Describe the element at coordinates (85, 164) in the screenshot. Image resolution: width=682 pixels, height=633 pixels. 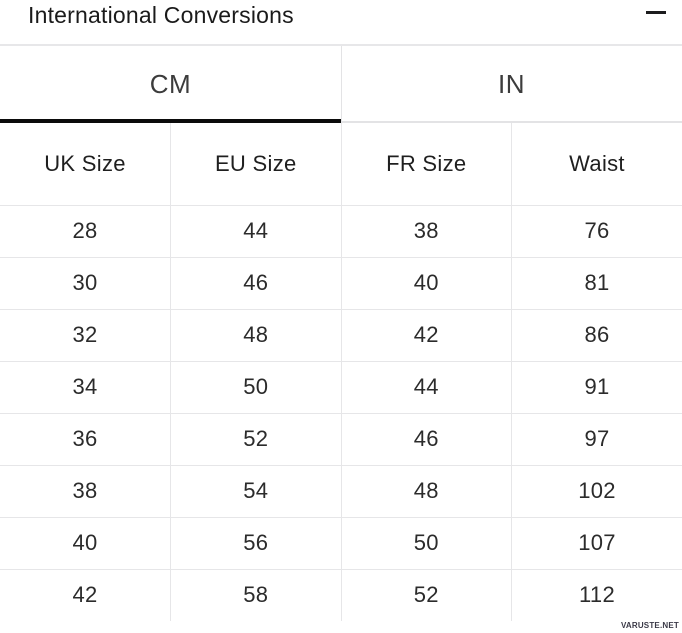
I see `column-header-uk-size: UK Size` at that location.